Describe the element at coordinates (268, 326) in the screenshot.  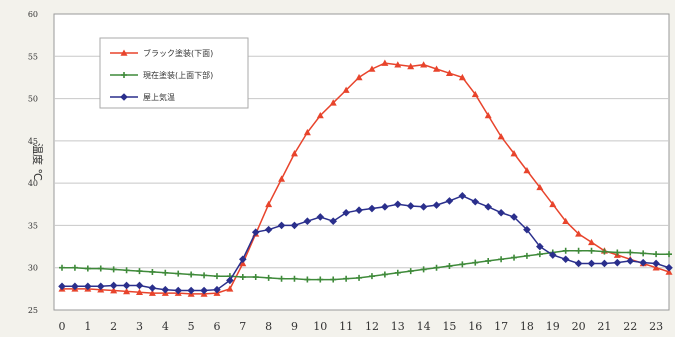
I see `x-tick-label: 8` at that location.